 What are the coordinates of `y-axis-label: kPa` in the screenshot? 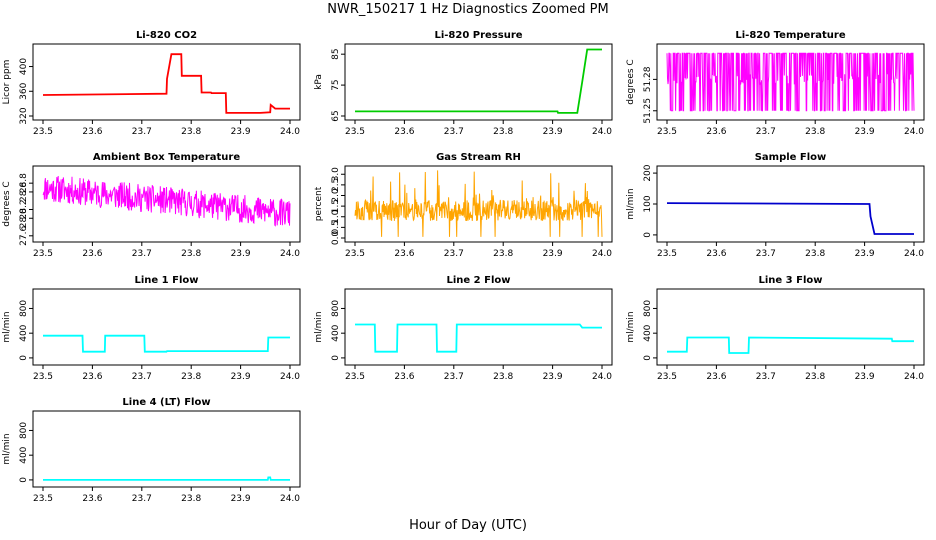 It's located at (319, 82).